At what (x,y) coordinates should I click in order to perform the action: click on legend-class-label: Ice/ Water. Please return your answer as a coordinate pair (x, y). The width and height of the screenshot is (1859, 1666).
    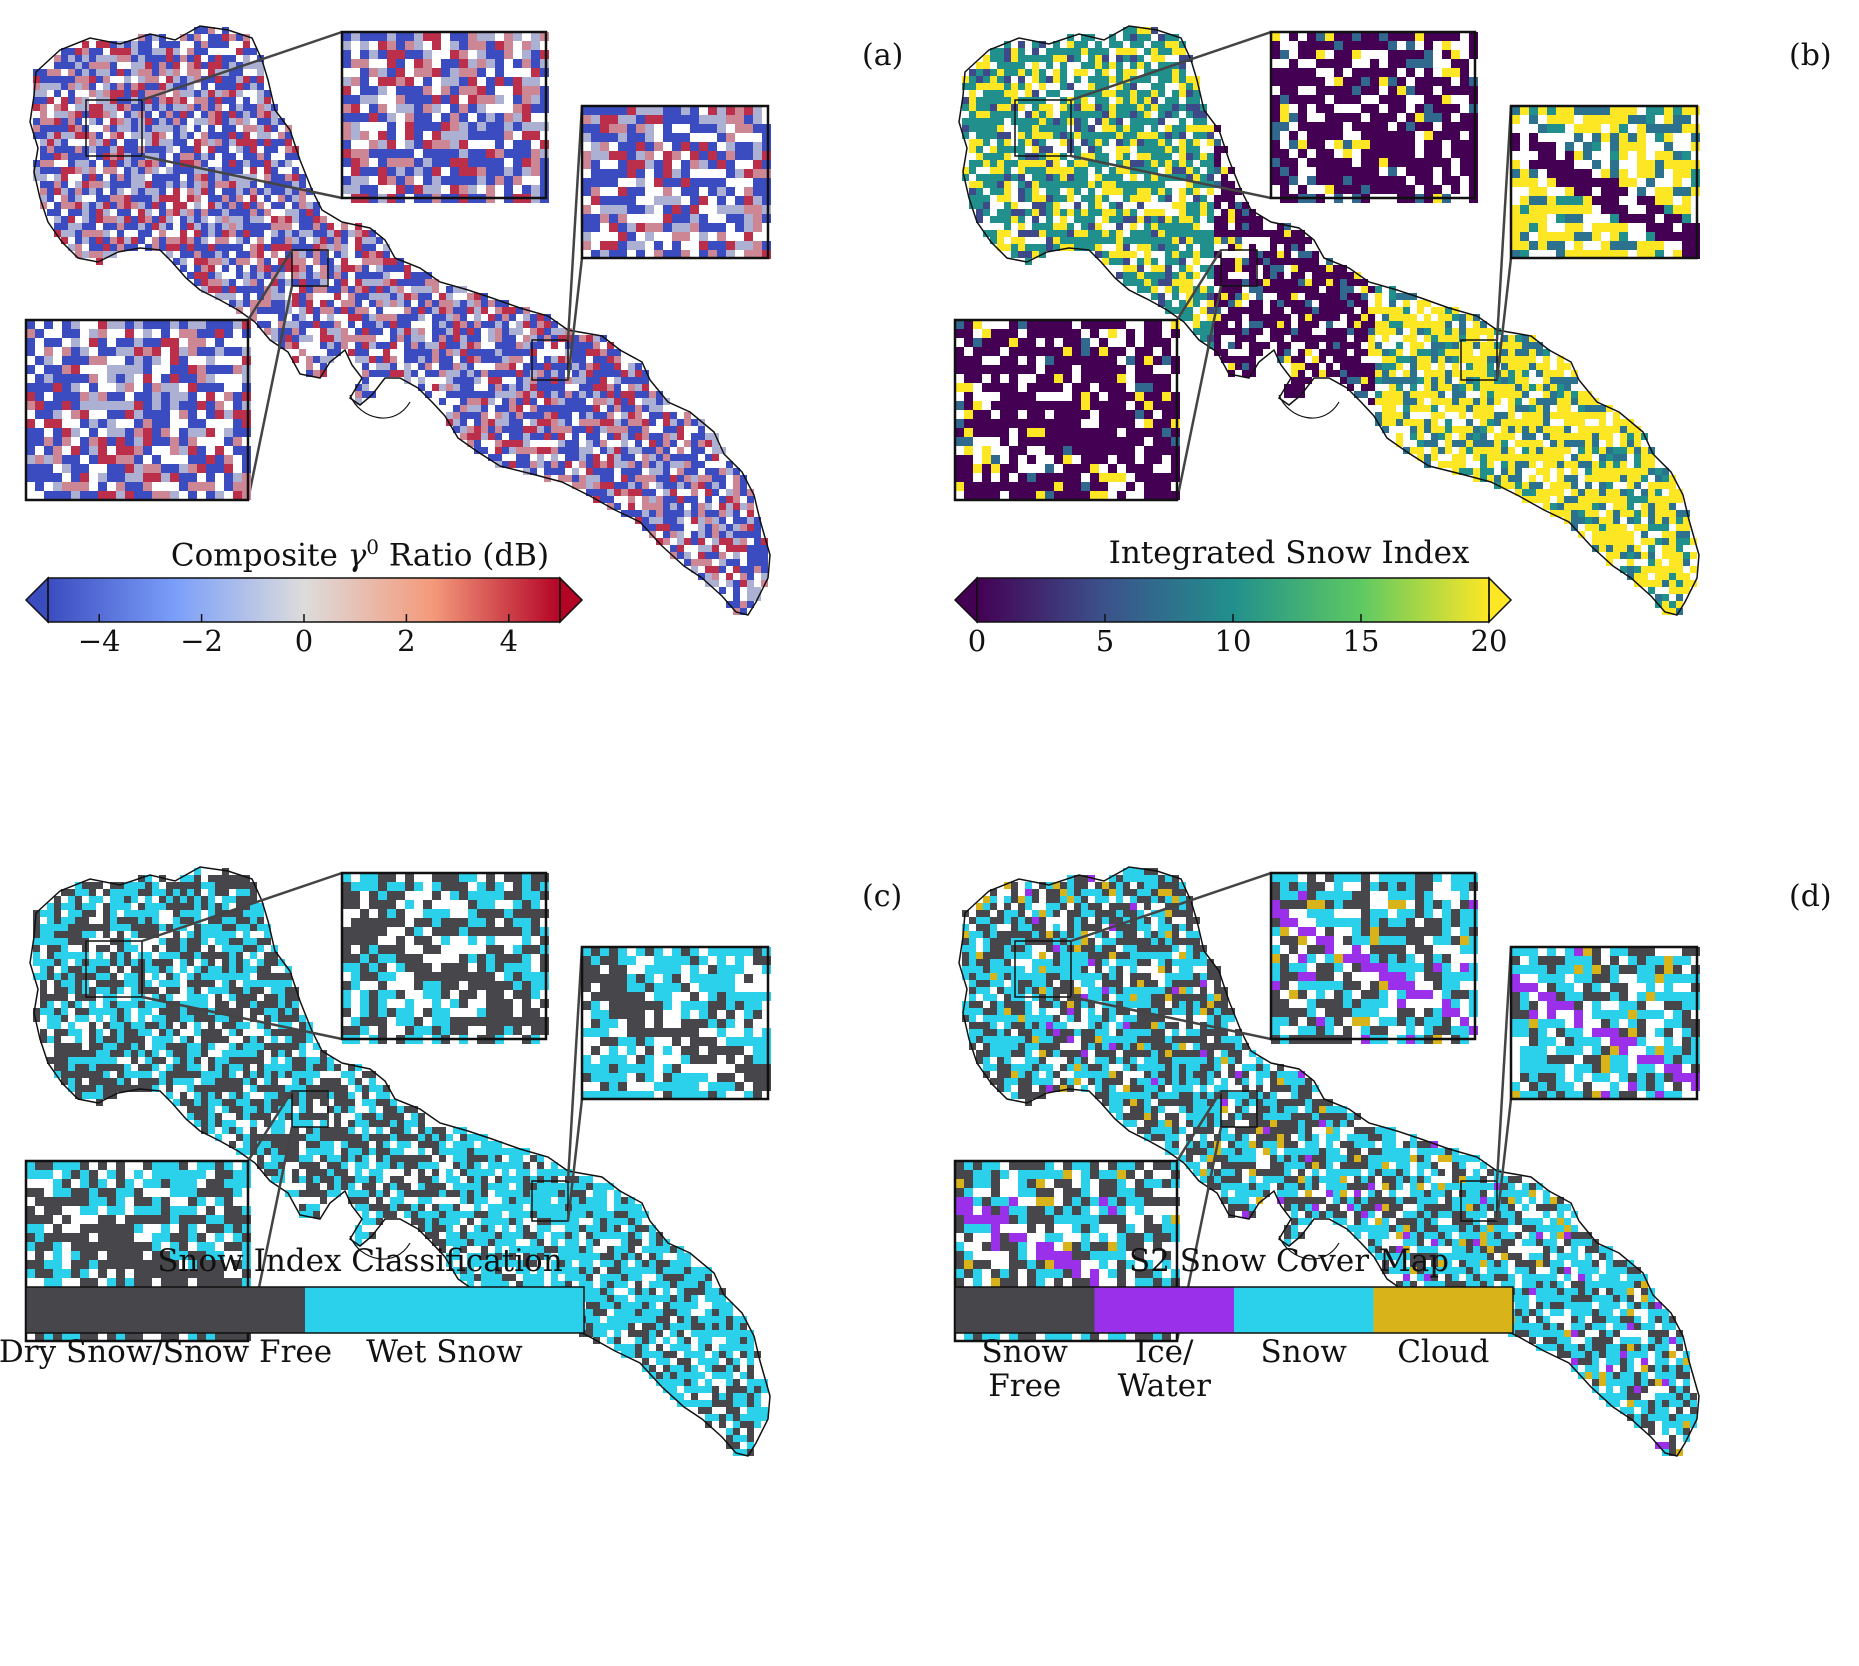
    Looking at the image, I should click on (1164, 1369).